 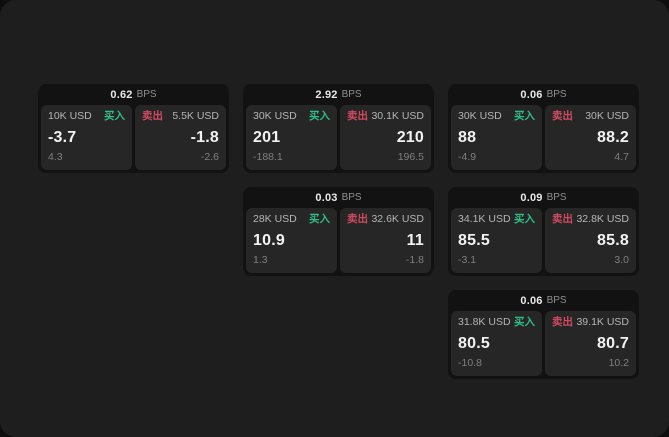 What do you see at coordinates (268, 157) in the screenshot?
I see `buy-delta: -188.1` at bounding box center [268, 157].